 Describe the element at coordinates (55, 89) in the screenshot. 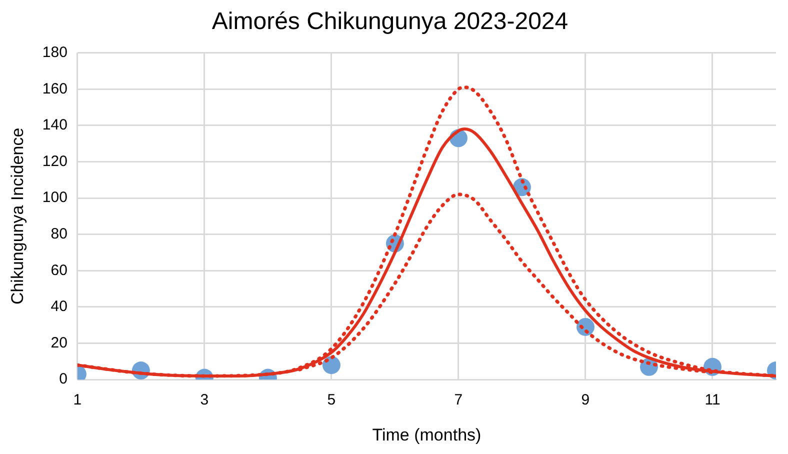

I see `y-tick-label: 160` at that location.